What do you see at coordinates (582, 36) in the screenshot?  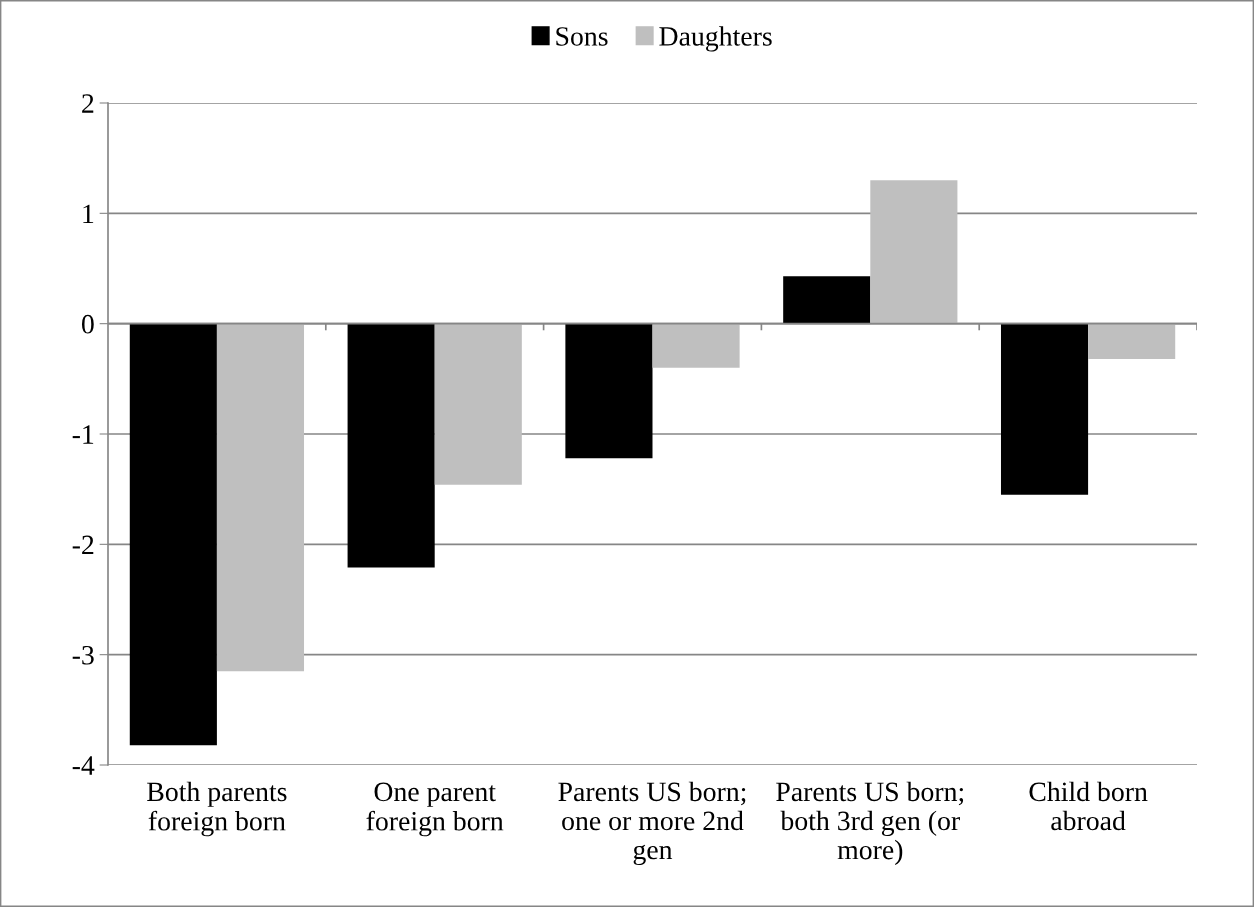 I see `legend-label: Sons` at bounding box center [582, 36].